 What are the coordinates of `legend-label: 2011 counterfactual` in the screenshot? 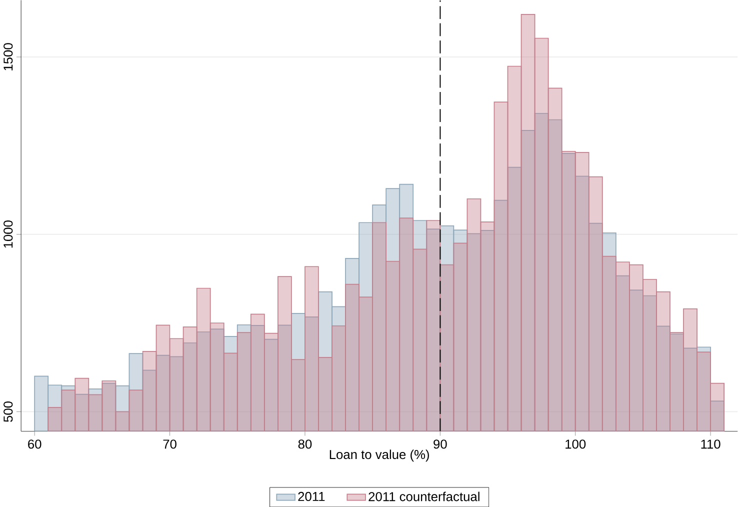 It's located at (424, 497).